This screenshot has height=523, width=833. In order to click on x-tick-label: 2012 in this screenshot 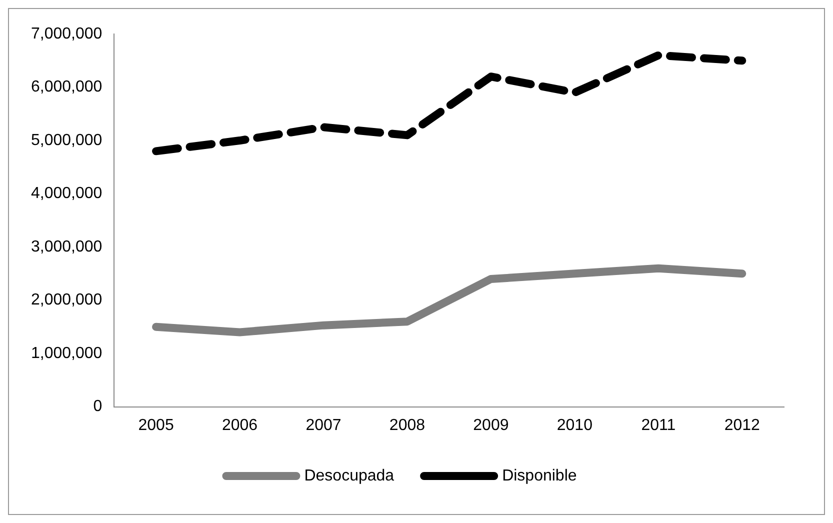, I will do `click(742, 425)`.